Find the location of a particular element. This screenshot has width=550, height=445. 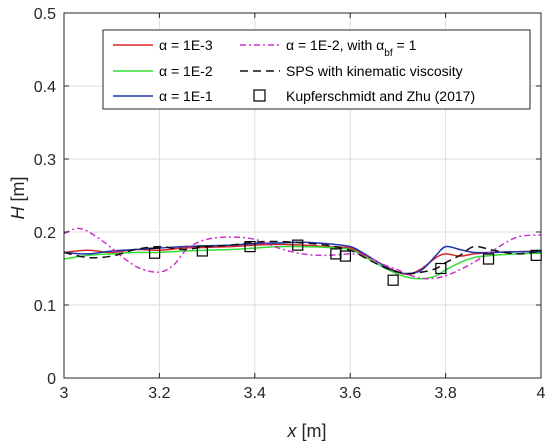

x-tick-label: 3 is located at coordinates (64, 393).